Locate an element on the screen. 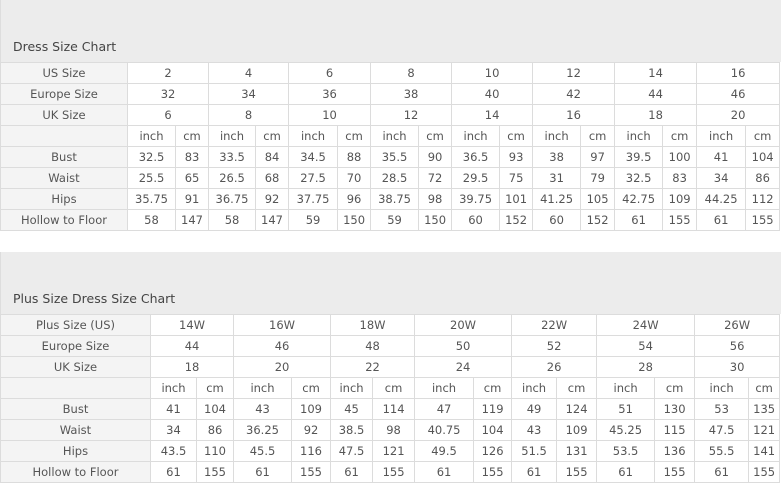  measure-cell: 28.5 is located at coordinates (395, 178).